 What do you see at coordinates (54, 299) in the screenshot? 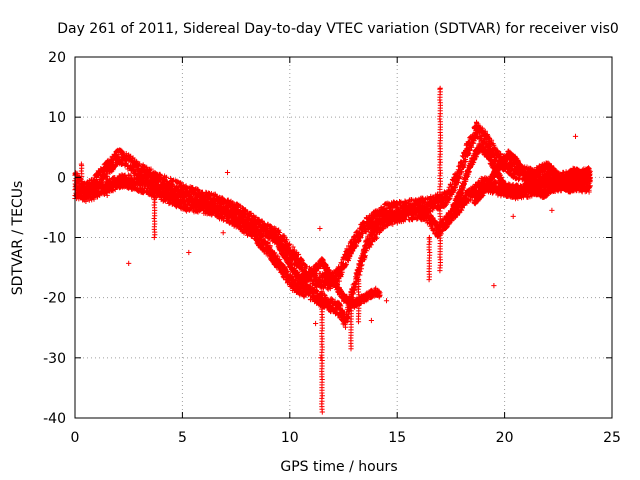
I see `y-tick-label: -20` at bounding box center [54, 299].